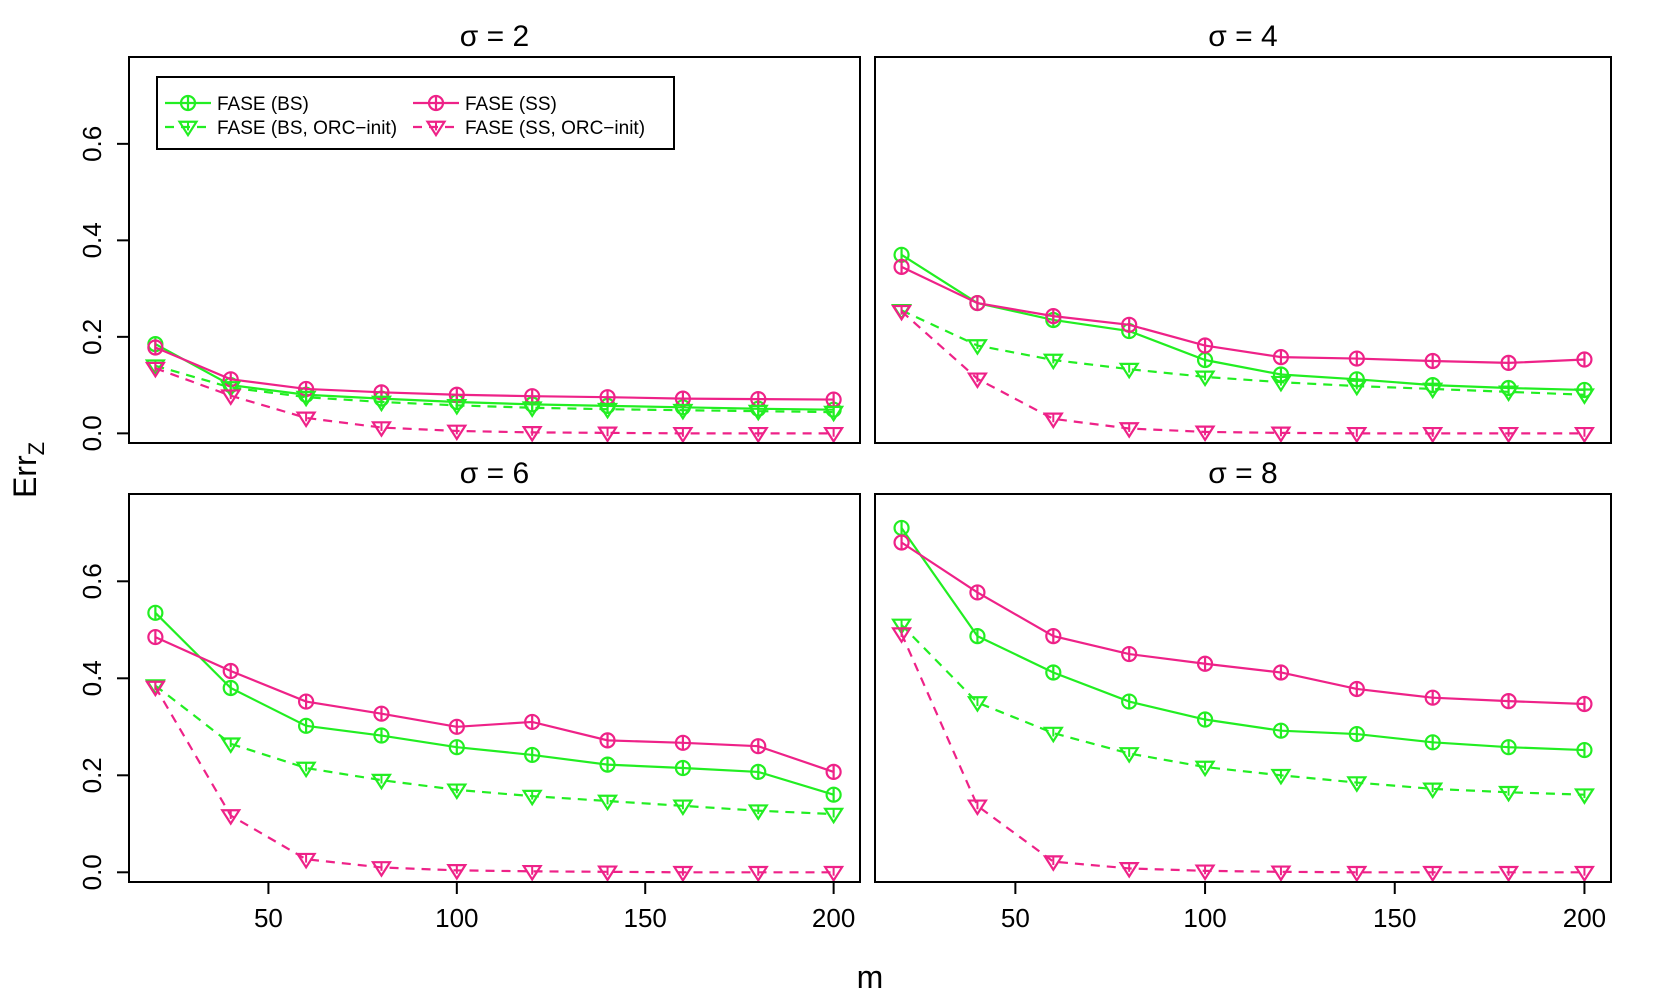 The image size is (1667, 999). Describe the element at coordinates (511, 104) in the screenshot. I see `legend-label: FASE (SS)` at that location.